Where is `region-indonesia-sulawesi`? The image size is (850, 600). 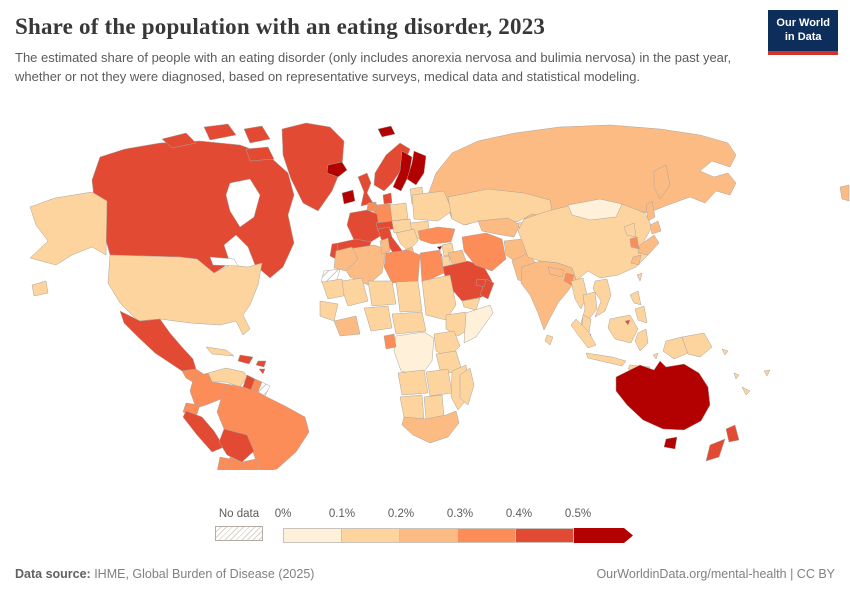 region-indonesia-sulawesi is located at coordinates (641, 340).